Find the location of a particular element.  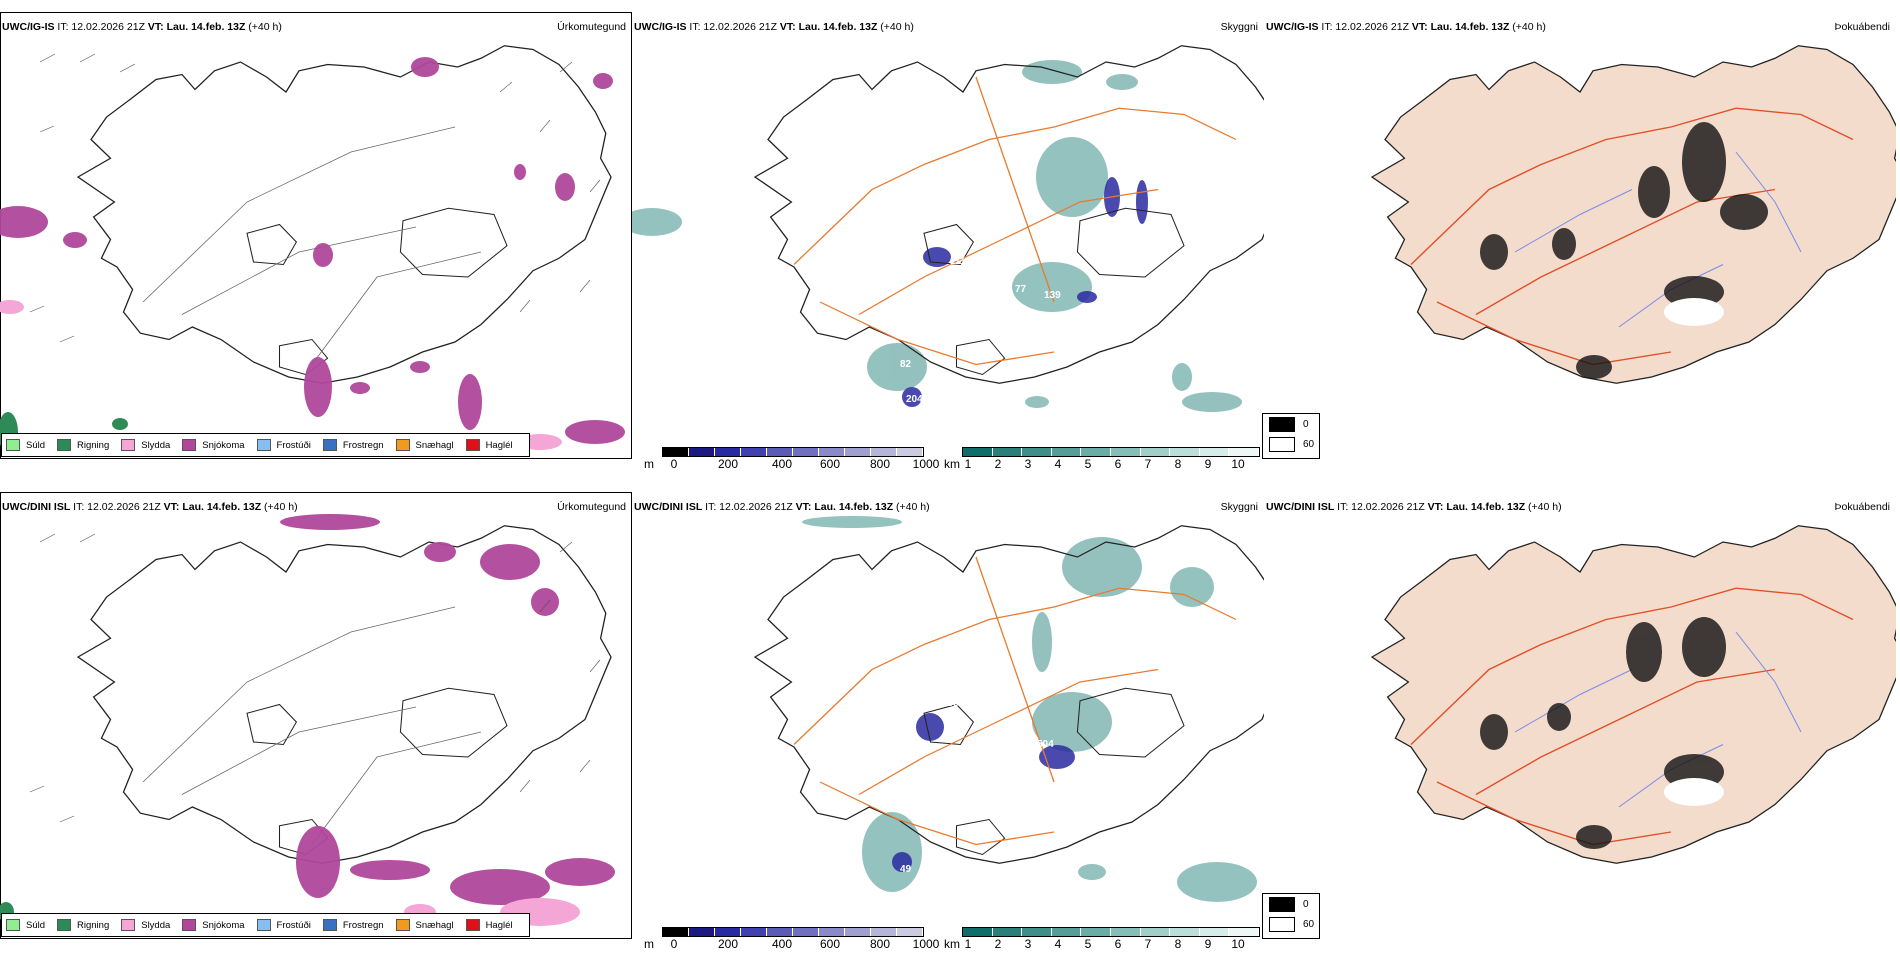

visibility-map: 143 163 504 82 565 49 is located at coordinates (1009, 709).